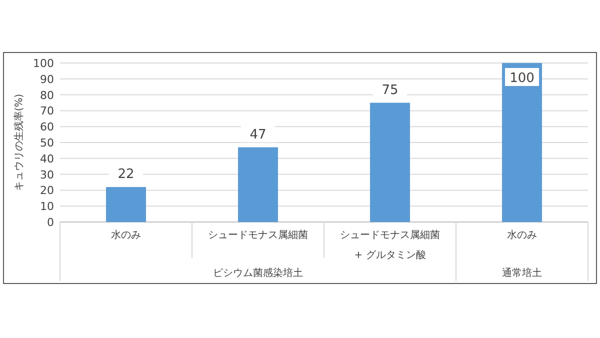  What do you see at coordinates (47, 159) in the screenshot?
I see `y-tick-label: 40` at bounding box center [47, 159].